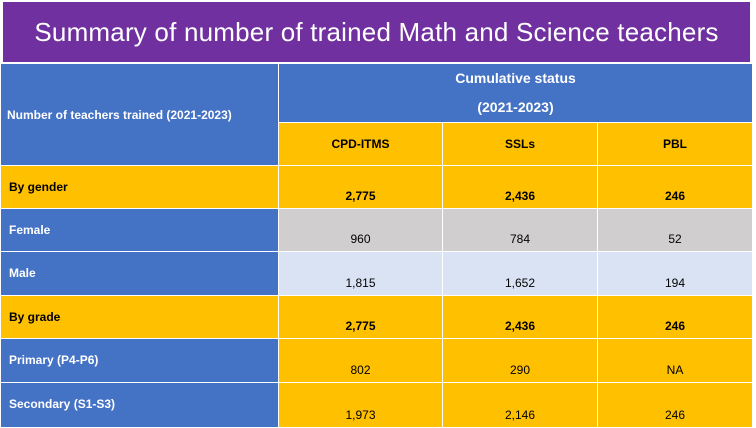  I want to click on group-period: (2021-2023), so click(515, 107).